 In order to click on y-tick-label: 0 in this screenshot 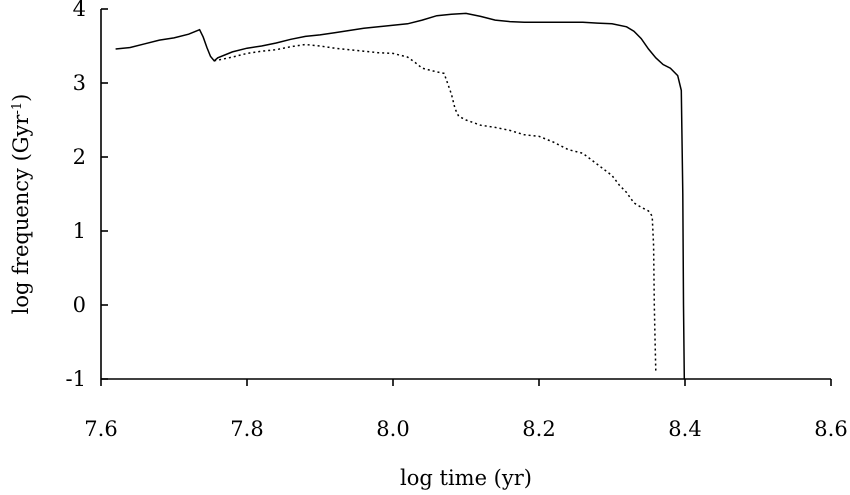, I will do `click(79, 305)`.